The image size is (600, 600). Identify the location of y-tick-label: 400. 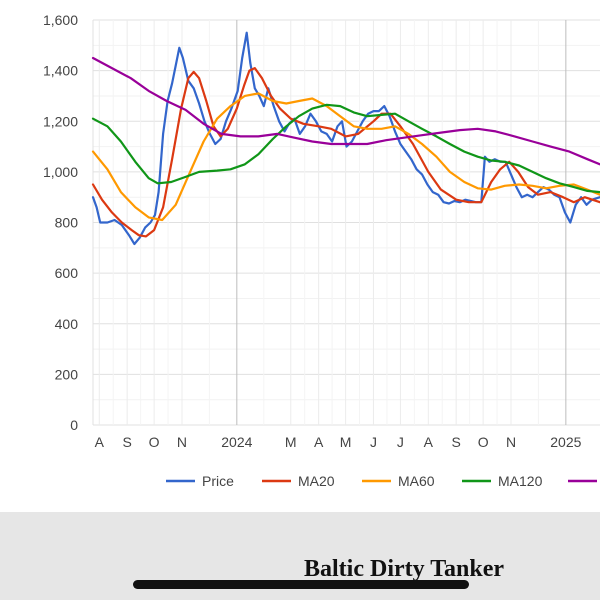
(67, 324).